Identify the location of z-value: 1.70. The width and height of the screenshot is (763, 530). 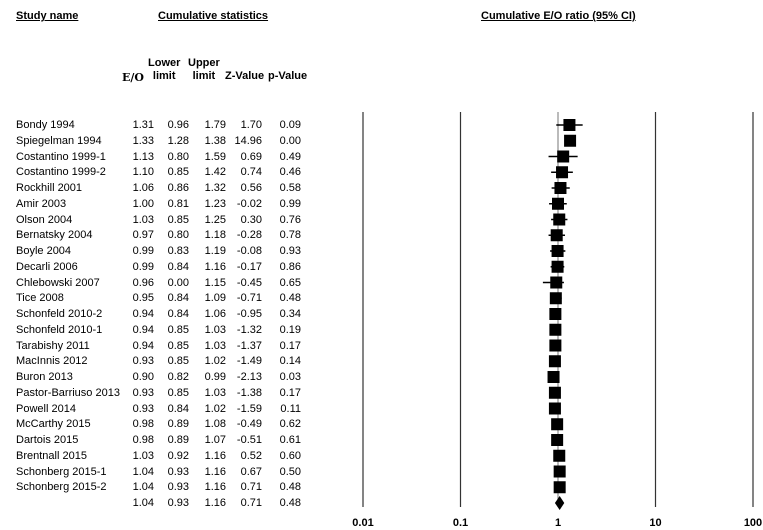
(251, 125).